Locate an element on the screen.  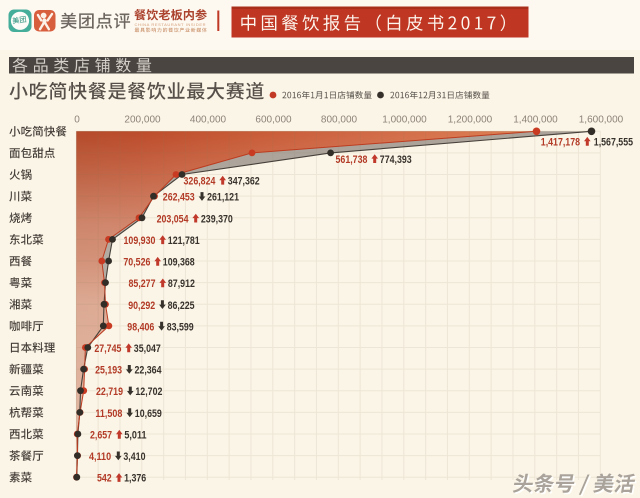
svg-text: 326,824 is located at coordinates (200, 181).